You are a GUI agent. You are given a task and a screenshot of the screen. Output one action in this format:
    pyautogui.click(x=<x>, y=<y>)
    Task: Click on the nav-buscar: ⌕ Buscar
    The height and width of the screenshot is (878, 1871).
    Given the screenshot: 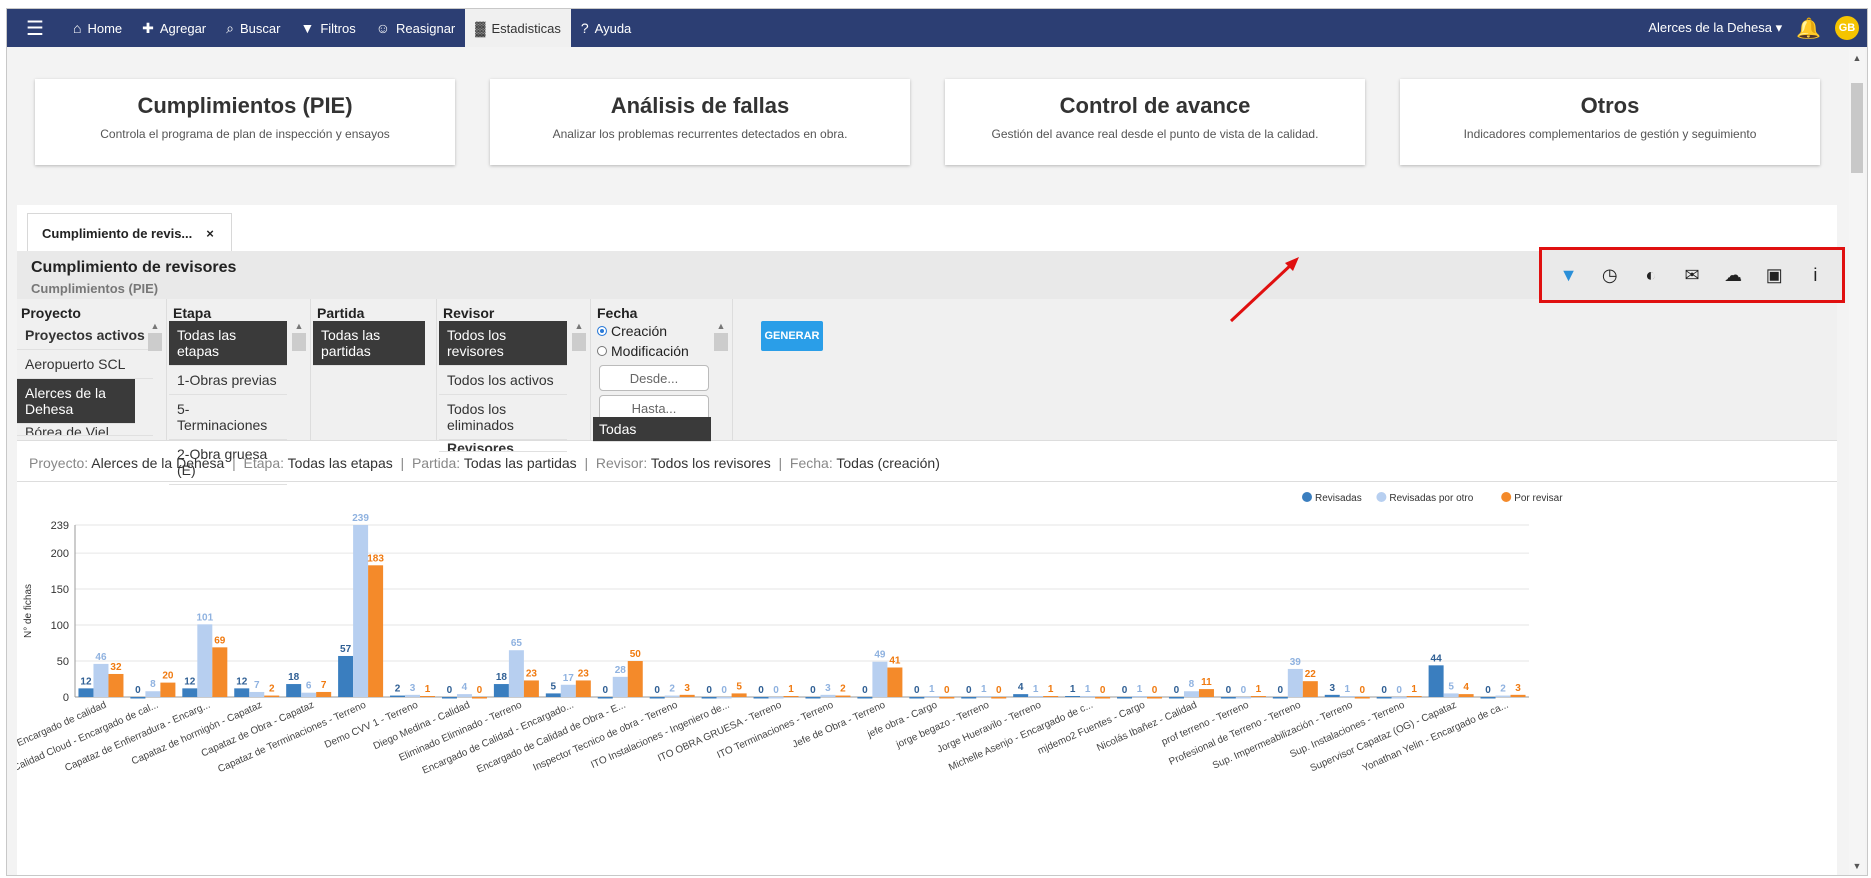 What is the action you would take?
    pyautogui.click(x=253, y=28)
    